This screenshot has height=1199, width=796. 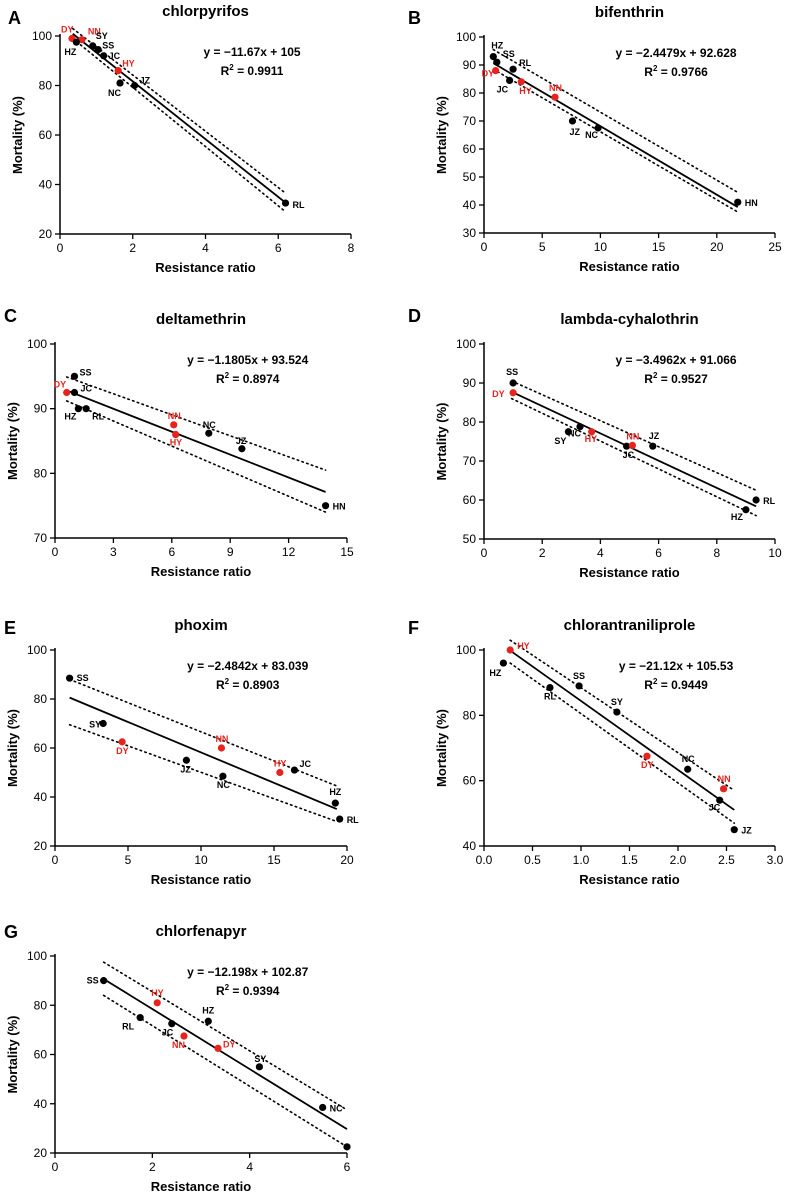 I want to click on y-axis-title: Mortality (%), so click(x=441, y=442).